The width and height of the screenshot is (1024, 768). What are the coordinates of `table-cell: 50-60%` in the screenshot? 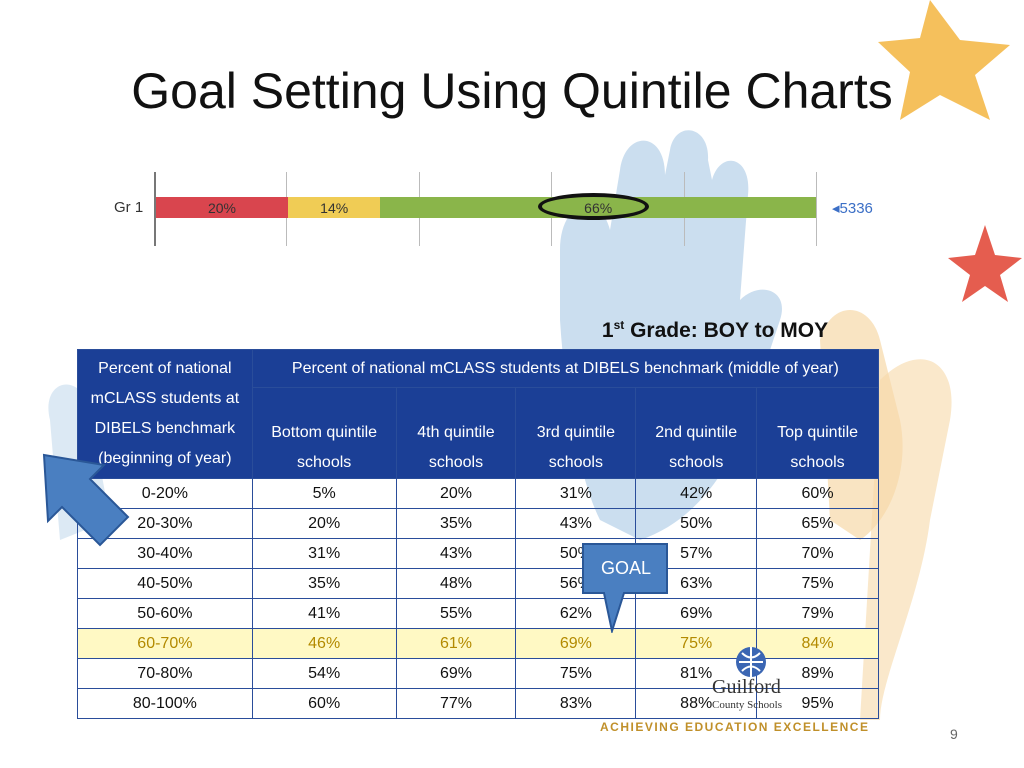 It's located at (165, 613).